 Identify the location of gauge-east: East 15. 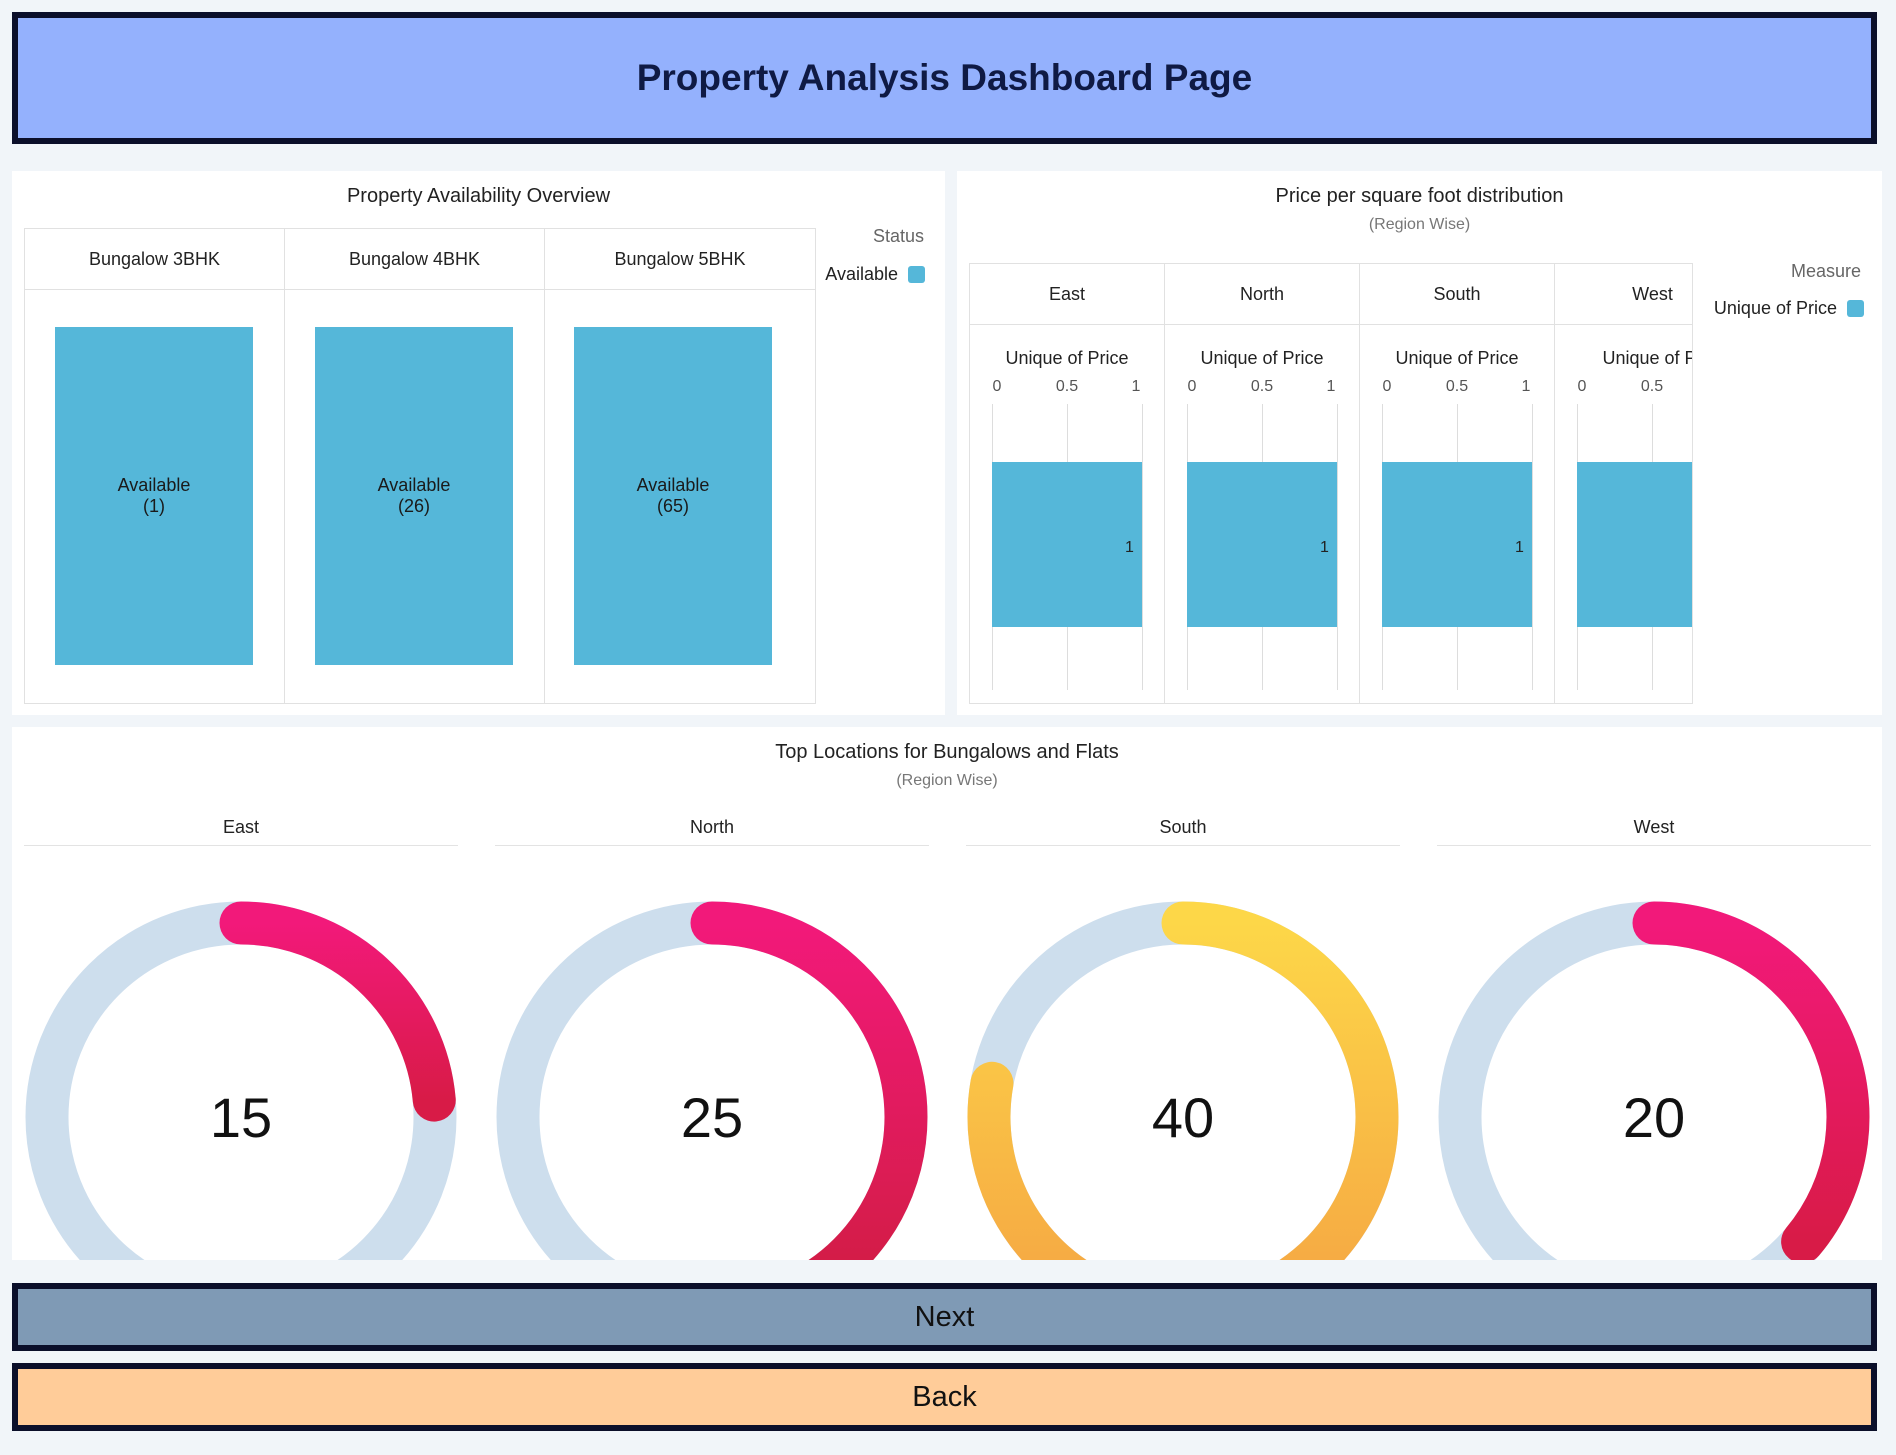
(241, 1038).